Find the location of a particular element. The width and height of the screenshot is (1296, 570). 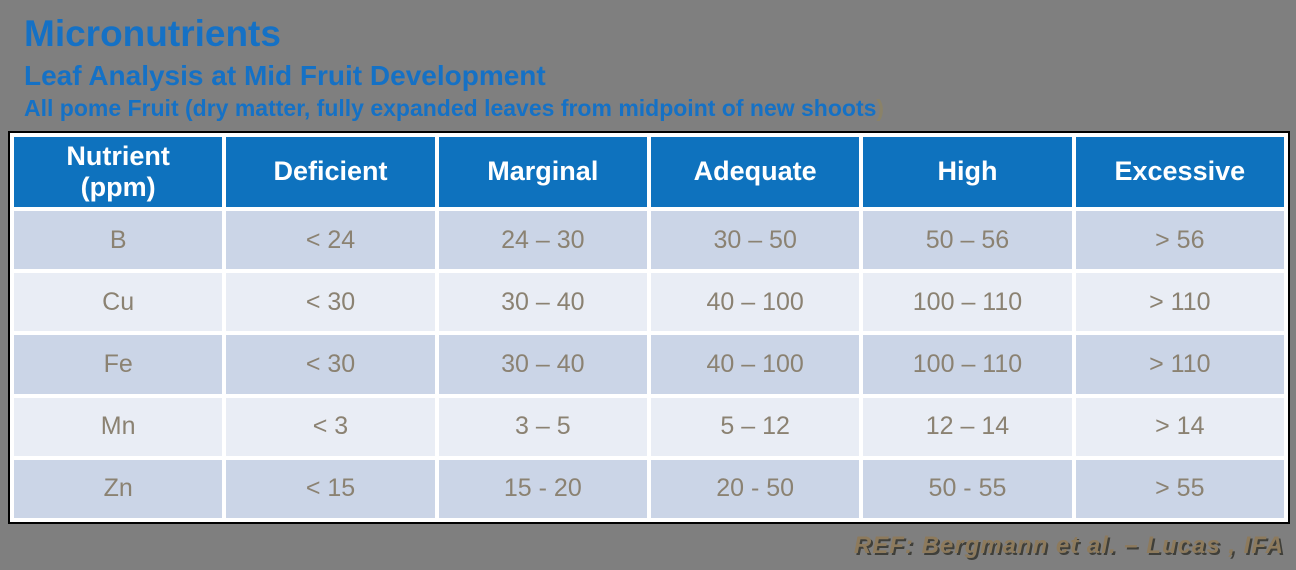

cell-high: 12 – 14 is located at coordinates (967, 426).